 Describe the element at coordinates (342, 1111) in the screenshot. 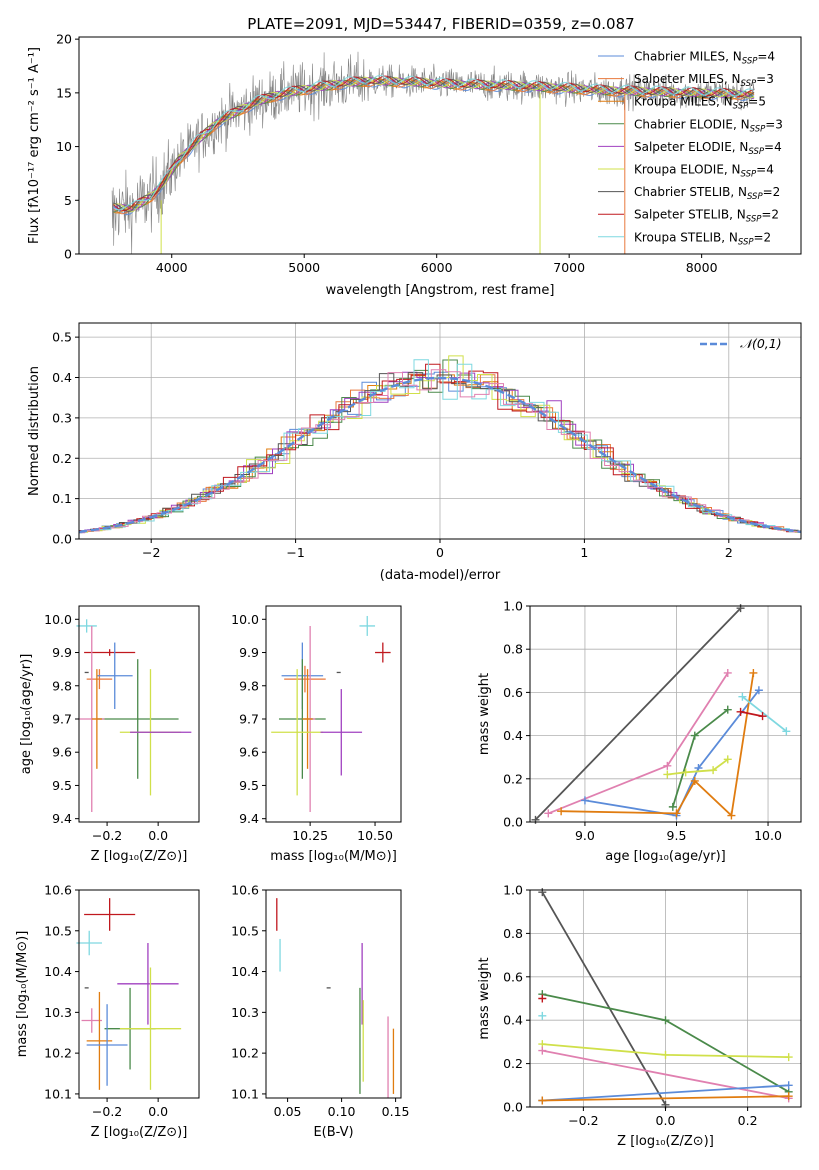

I see `x-tick-label: 0.10` at that location.